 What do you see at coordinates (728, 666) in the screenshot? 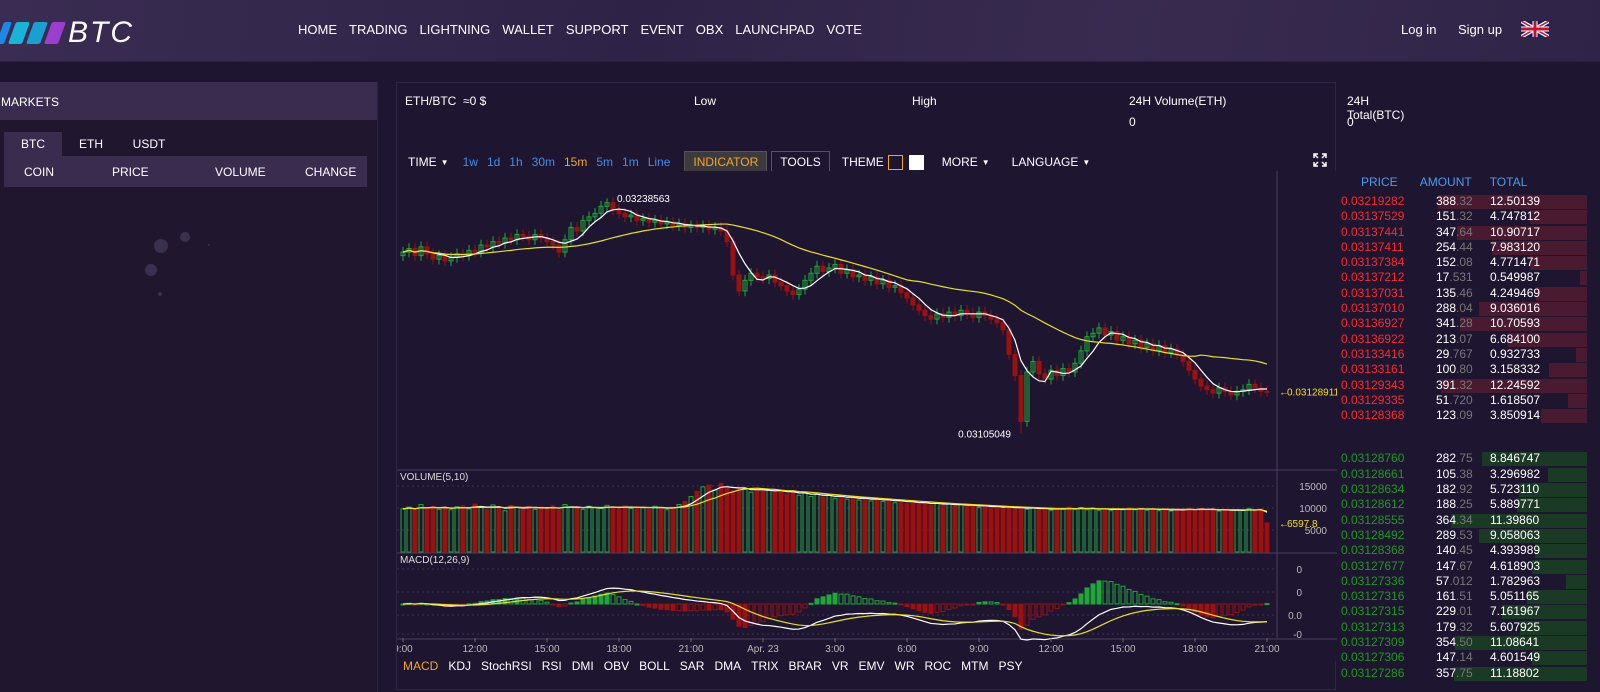
I see `indicator-dma: DMA` at bounding box center [728, 666].